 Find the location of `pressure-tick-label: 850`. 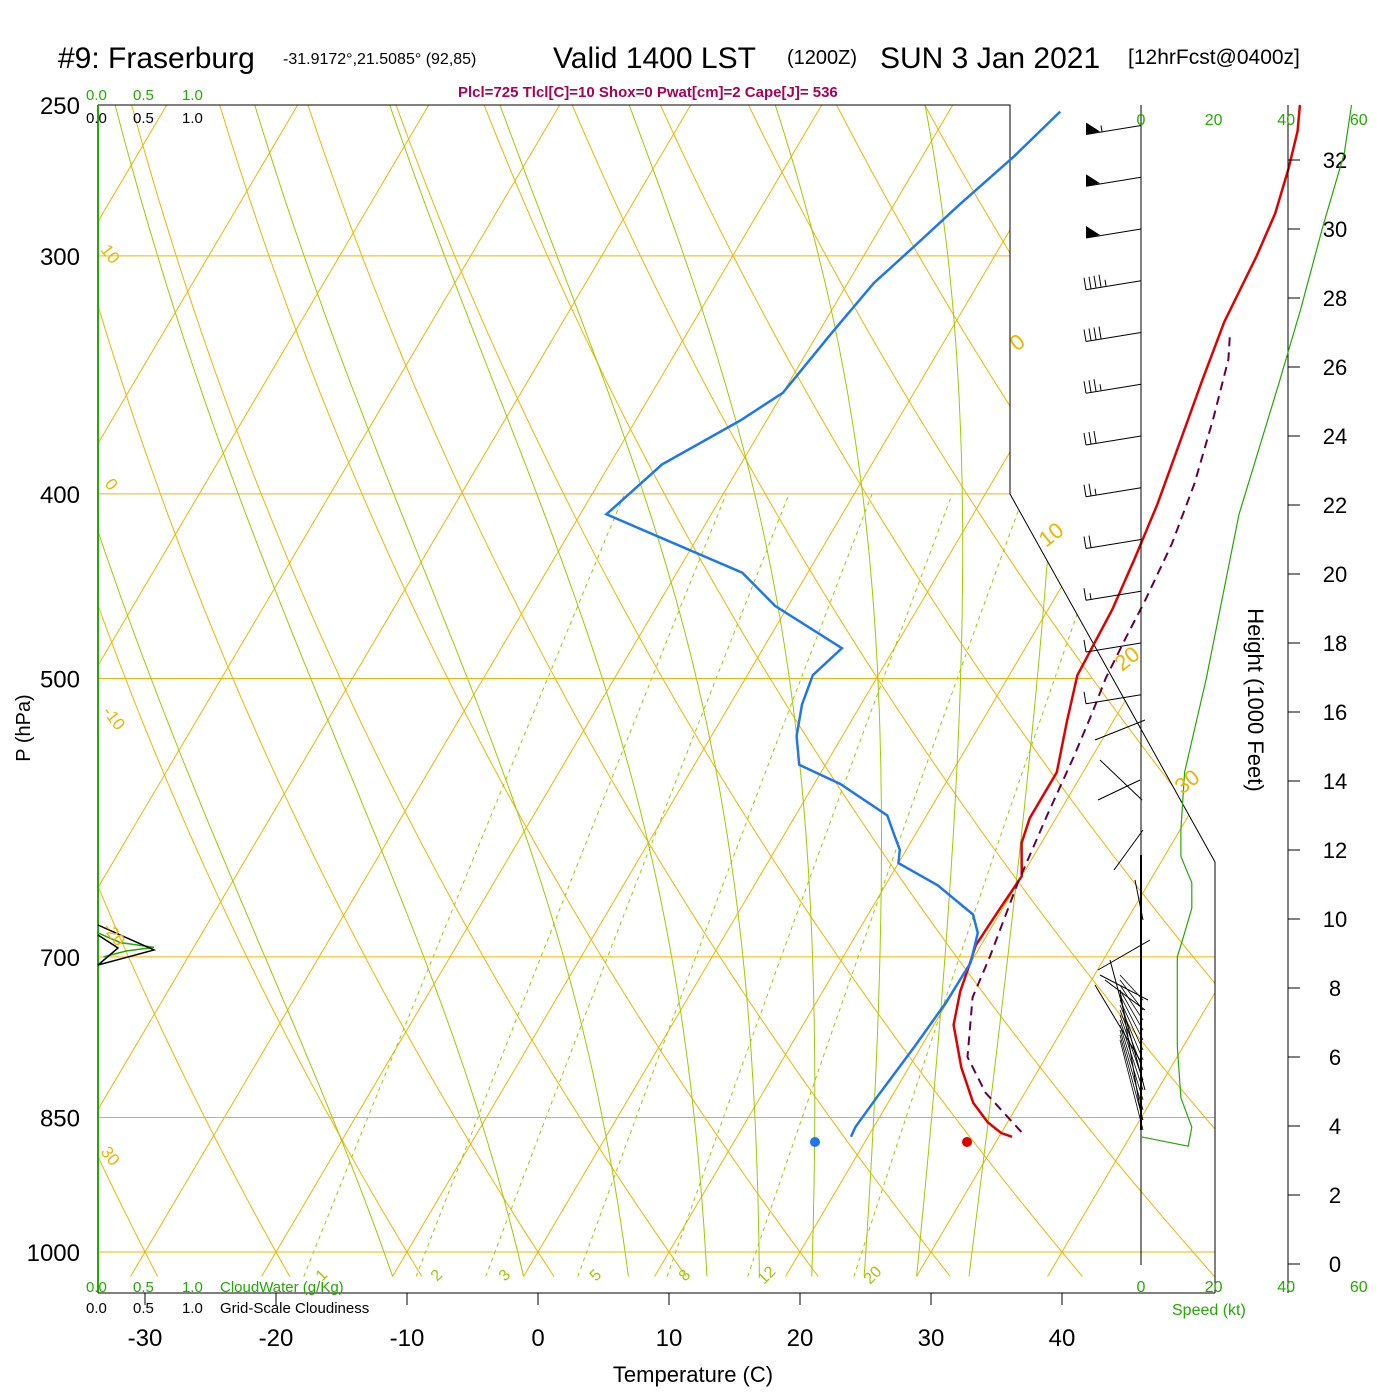

pressure-tick-label: 850 is located at coordinates (60, 1119).